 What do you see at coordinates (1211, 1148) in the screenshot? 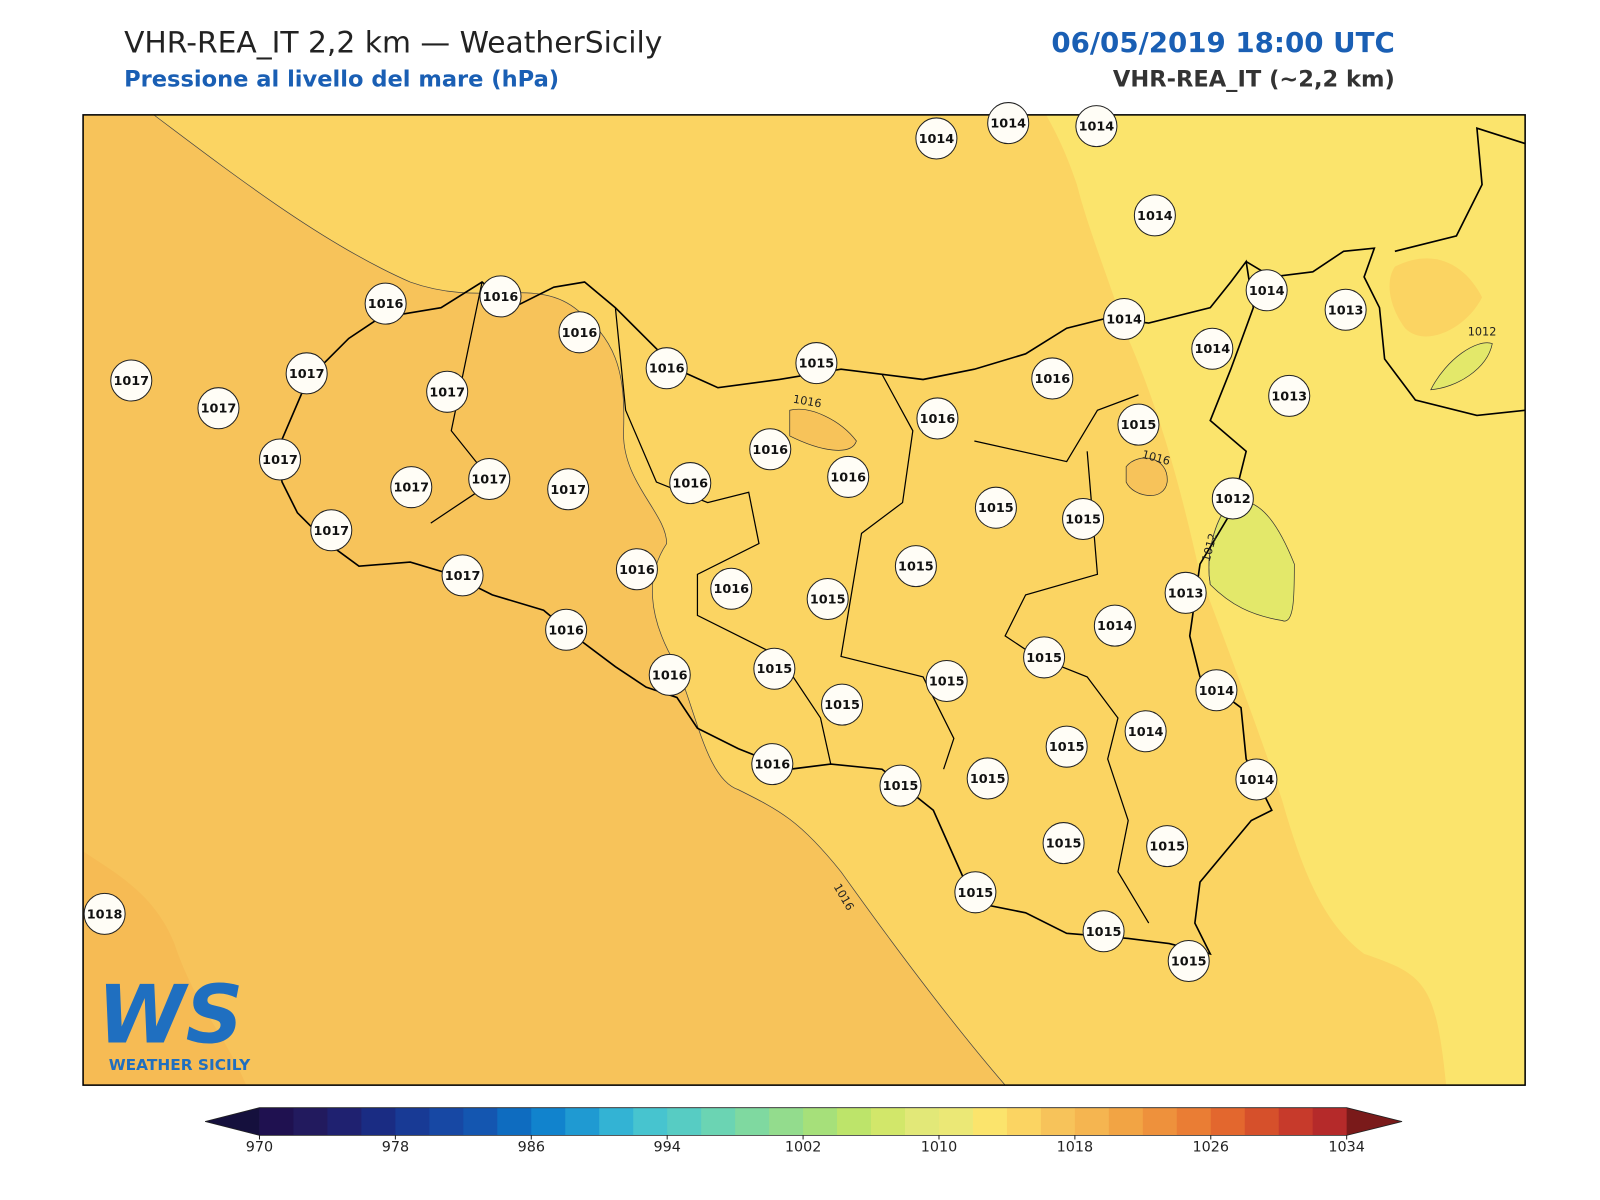
I see `colorbar-tick-label: 1026` at bounding box center [1211, 1148].